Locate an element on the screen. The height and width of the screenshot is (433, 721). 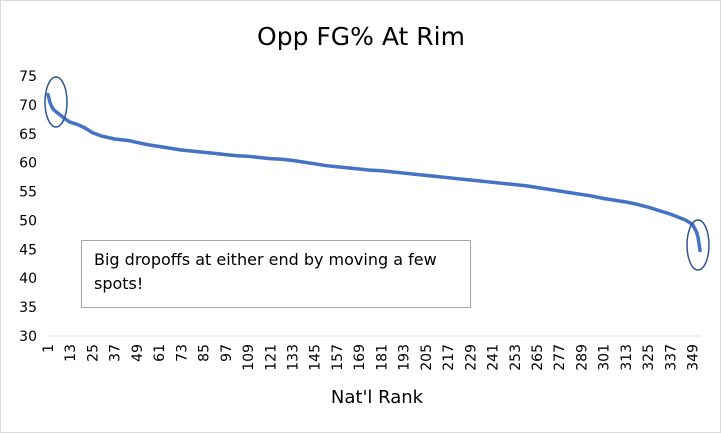
chart-title: Opp FG% At Rim is located at coordinates (361, 36).